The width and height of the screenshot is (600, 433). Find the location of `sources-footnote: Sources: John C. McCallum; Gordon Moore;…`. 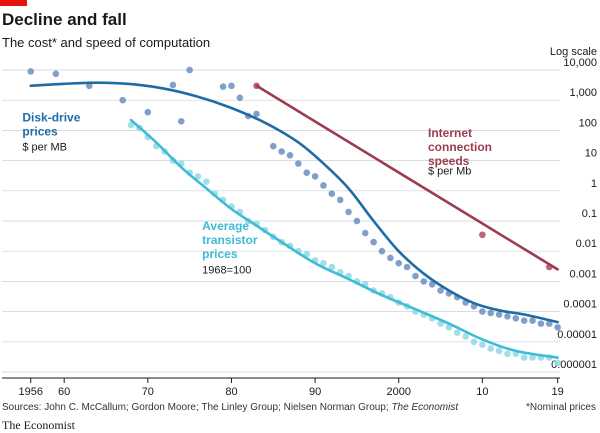

sources-footnote: Sources: John C. McCallum; Gordon Moore;… is located at coordinates (230, 407).